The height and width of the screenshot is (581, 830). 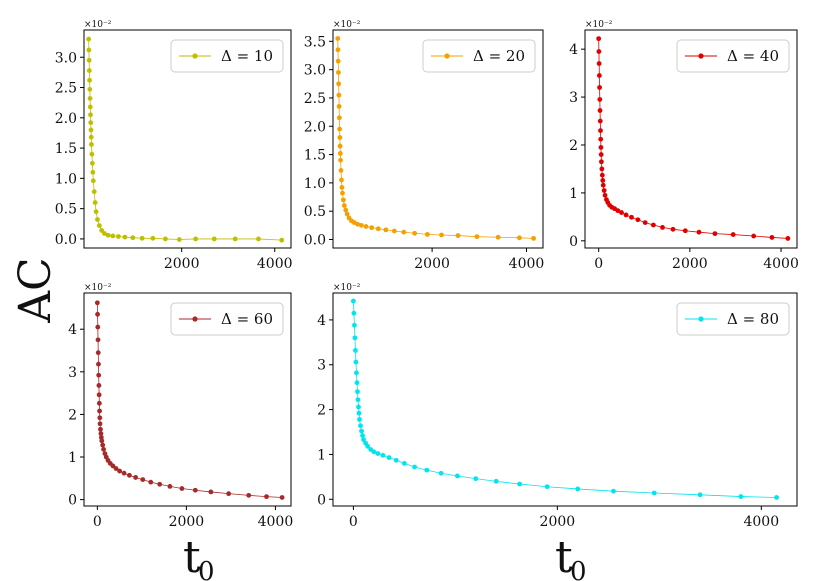 I want to click on y-tick-label: 3, so click(x=573, y=98).